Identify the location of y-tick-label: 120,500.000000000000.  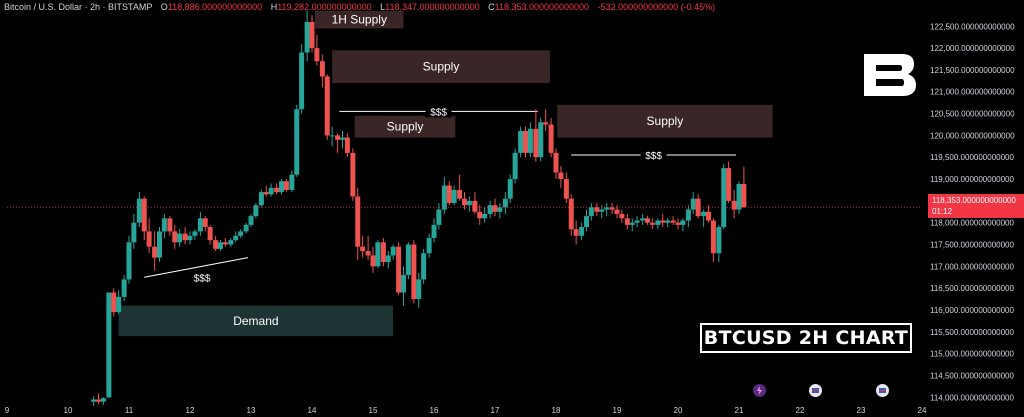
(972, 114).